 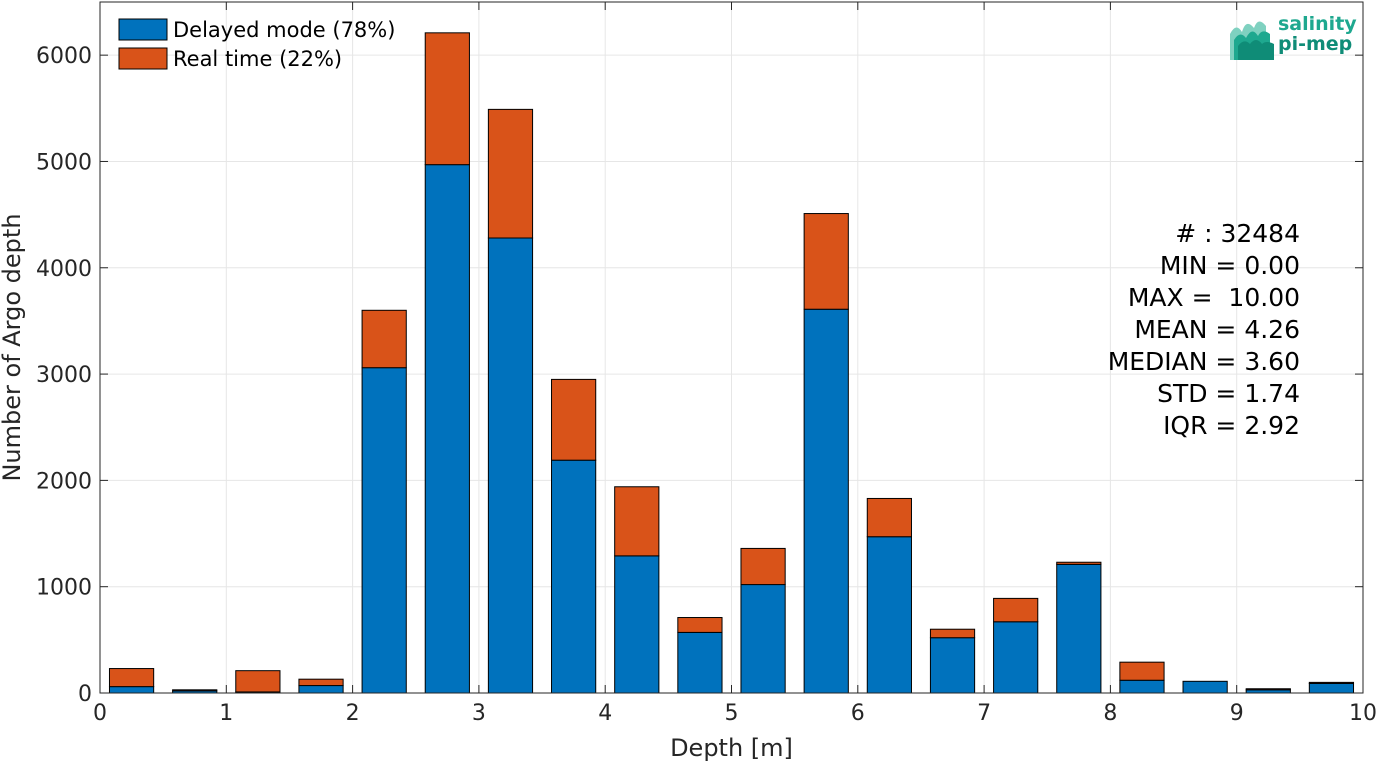 I want to click on legend-label: Real time (22%), so click(x=257, y=59).